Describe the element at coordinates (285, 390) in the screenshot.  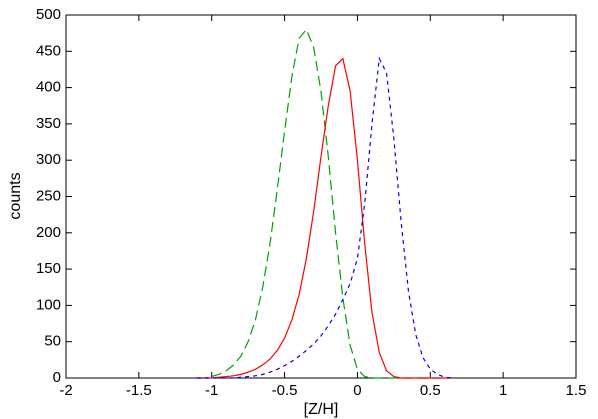
I see `x-tick-label: -0.5` at that location.